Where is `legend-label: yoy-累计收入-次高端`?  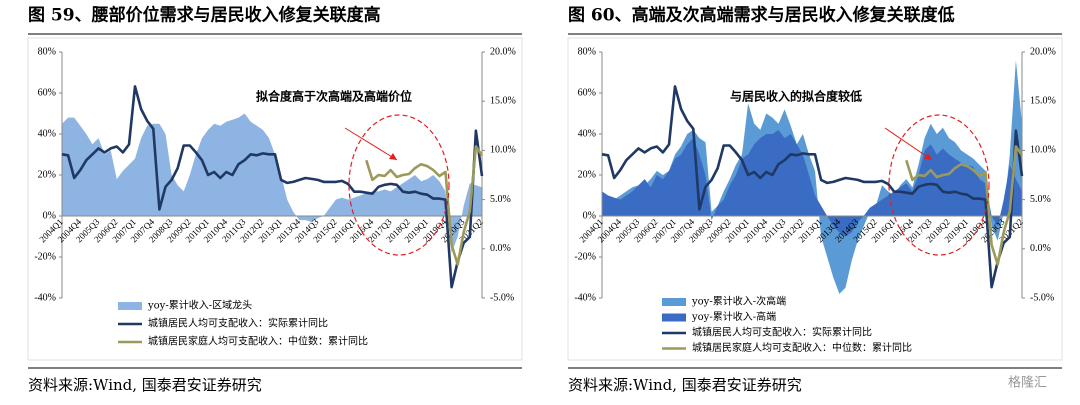 legend-label: yoy-累计收入-次高端 is located at coordinates (738, 301).